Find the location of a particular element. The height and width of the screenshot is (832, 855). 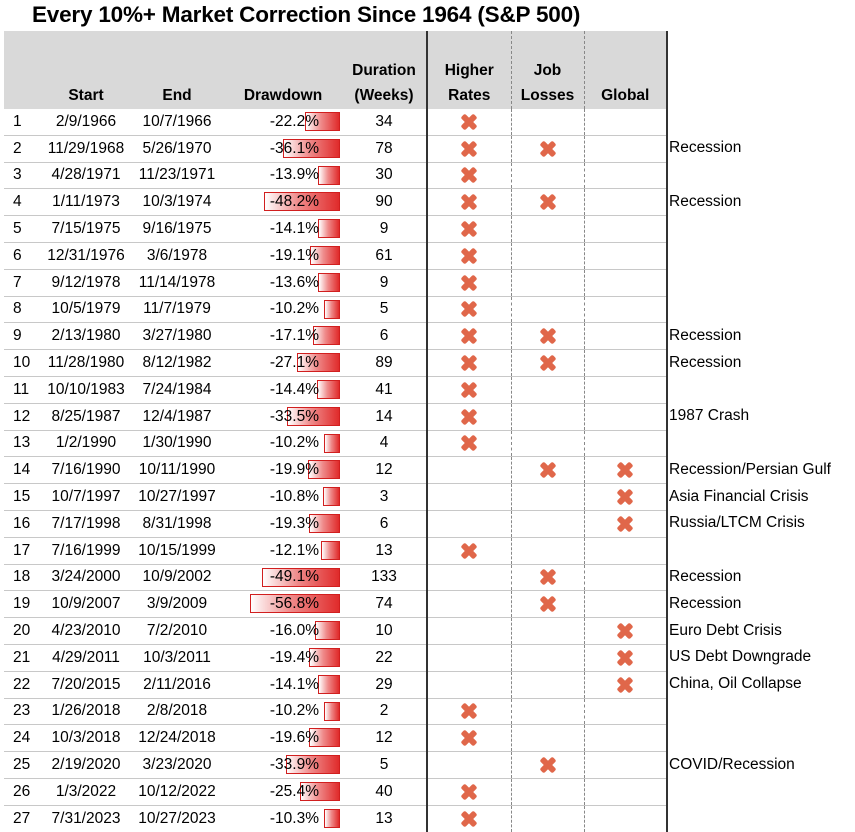

duration-weeks: 34 is located at coordinates (384, 122).